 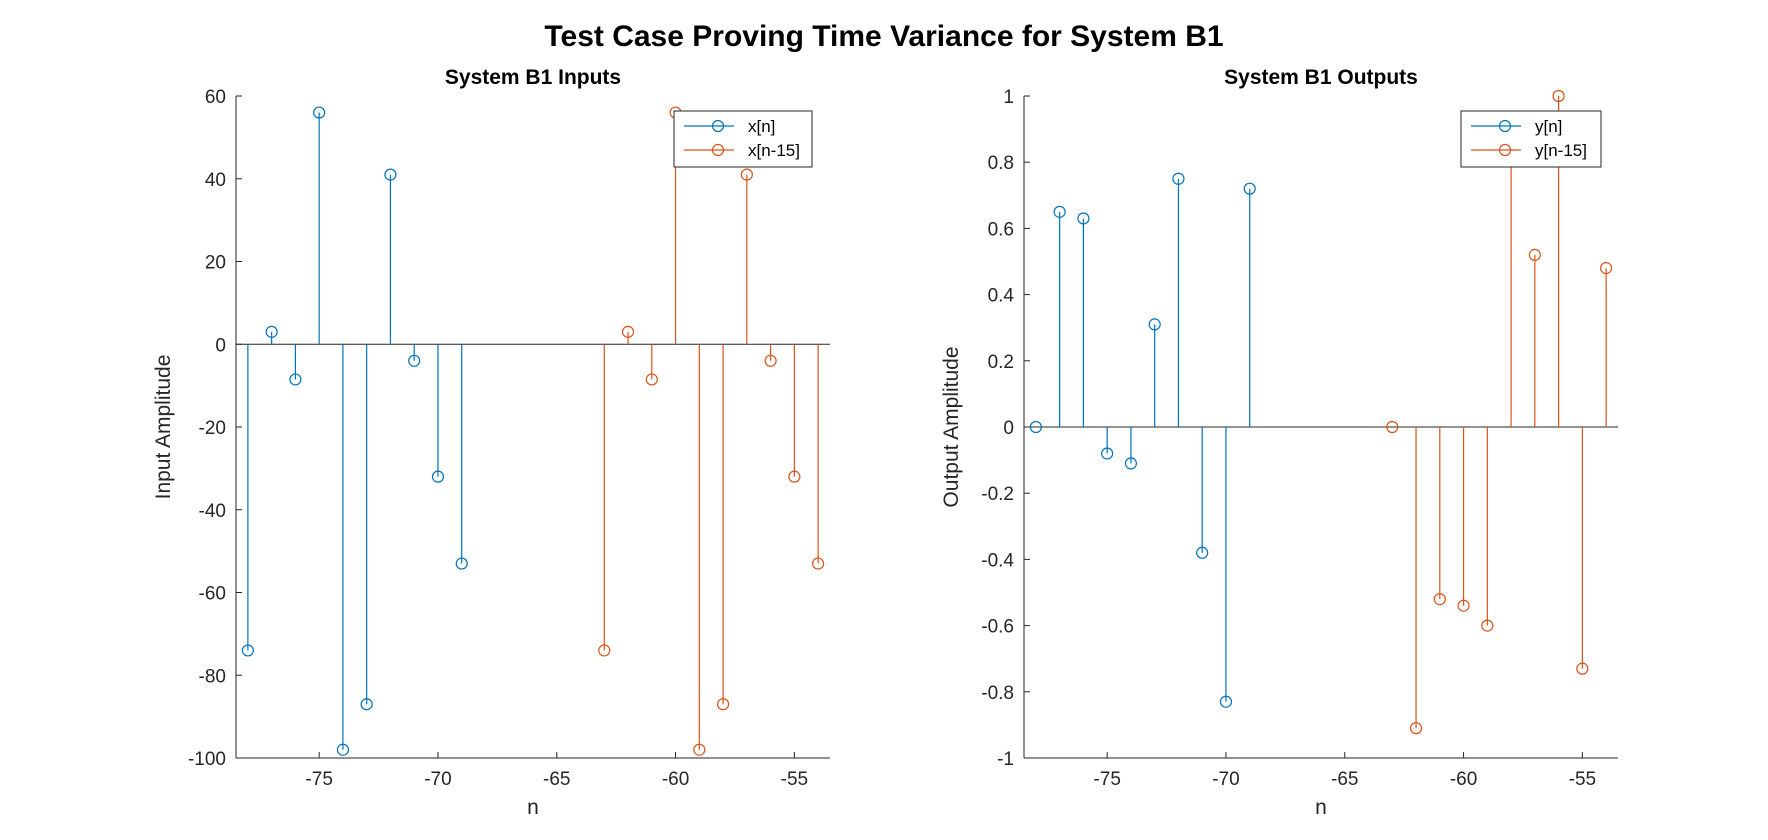 What do you see at coordinates (997, 494) in the screenshot?
I see `y-tick-label: -0.2` at bounding box center [997, 494].